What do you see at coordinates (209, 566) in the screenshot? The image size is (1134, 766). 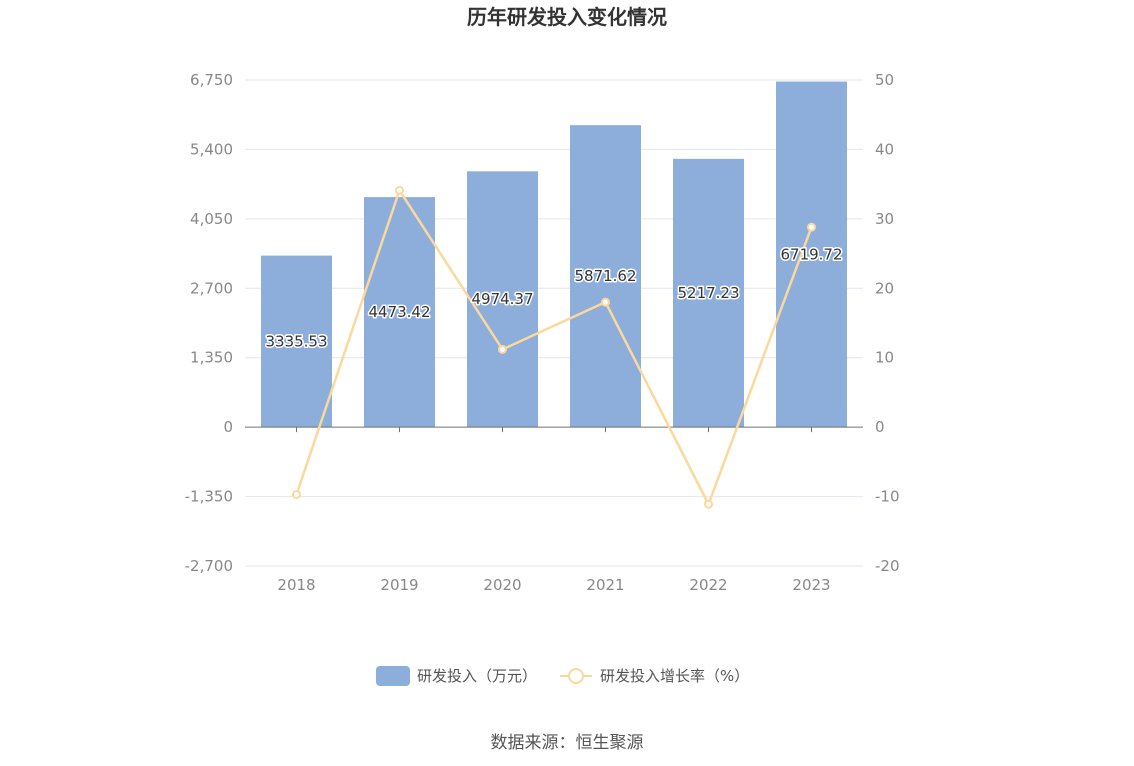 I see `y-left-tick-label: -2,700` at bounding box center [209, 566].